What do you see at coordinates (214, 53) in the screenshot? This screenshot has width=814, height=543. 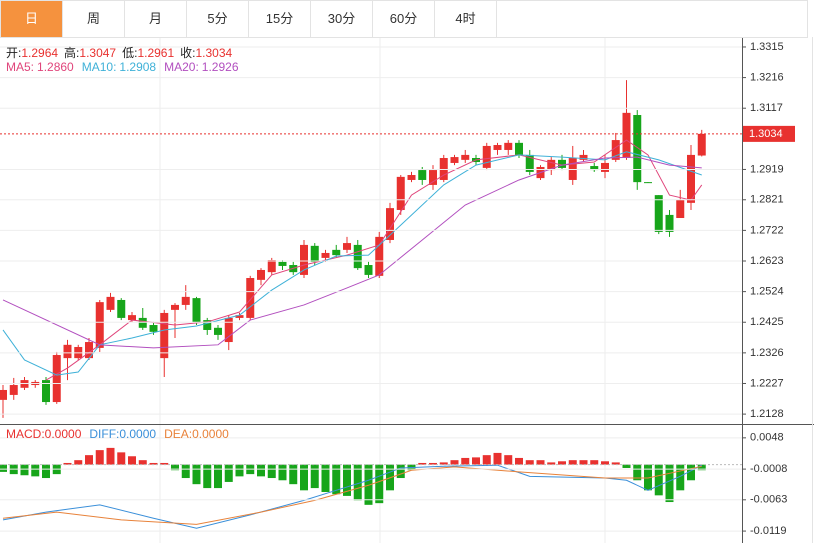 I see `info-value: 1.3034` at bounding box center [214, 53].